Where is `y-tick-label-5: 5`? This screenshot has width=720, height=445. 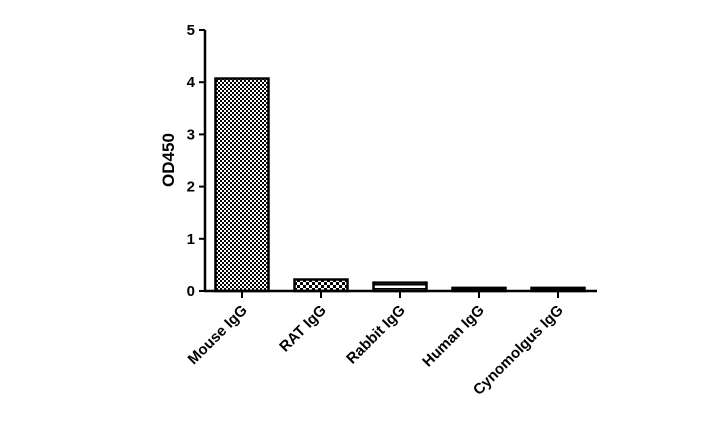 y-tick-label-5: 5 is located at coordinates (191, 30).